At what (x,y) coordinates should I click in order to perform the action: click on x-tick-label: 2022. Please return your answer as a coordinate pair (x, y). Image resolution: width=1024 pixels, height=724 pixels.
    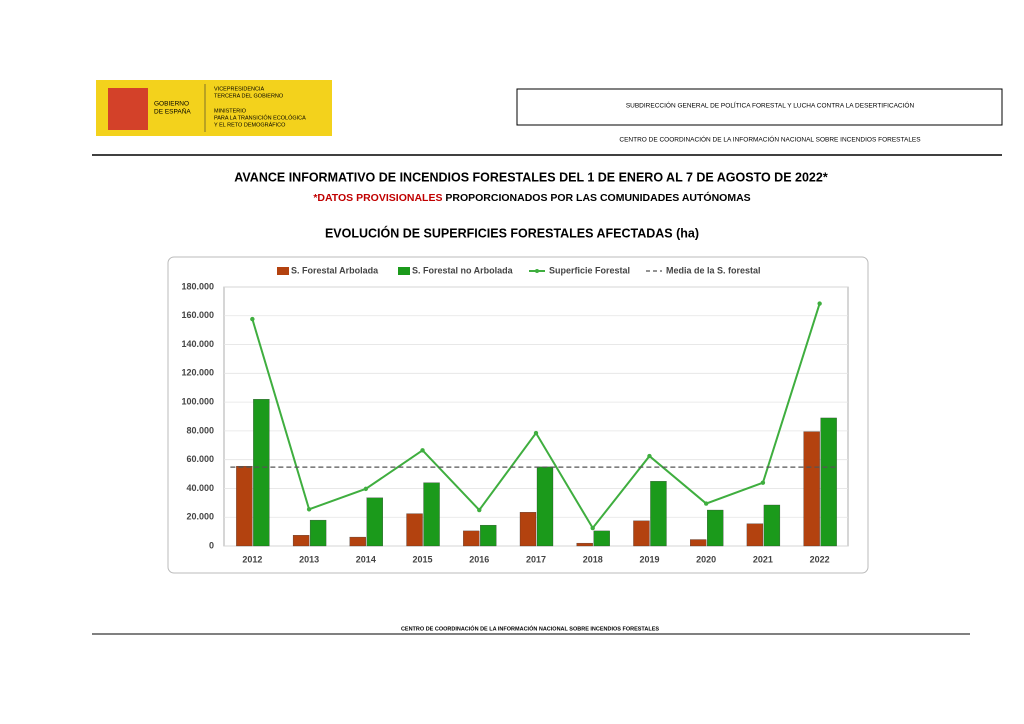
    Looking at the image, I should click on (820, 559).